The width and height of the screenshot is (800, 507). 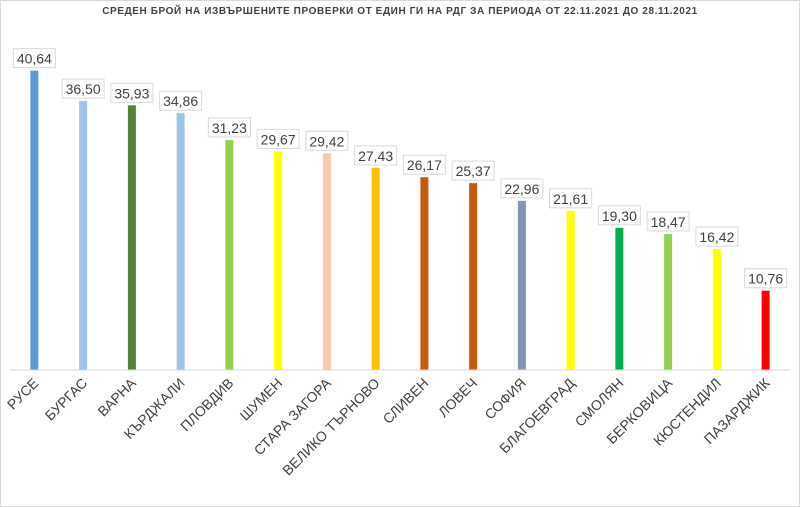 I want to click on value-label-text: 22,96, so click(x=521, y=189).